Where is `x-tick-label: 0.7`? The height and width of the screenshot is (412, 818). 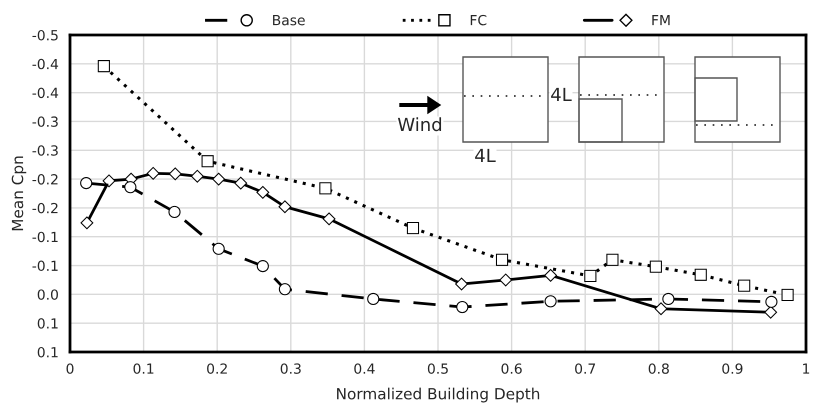
x-tick-label: 0.7 is located at coordinates (585, 368).